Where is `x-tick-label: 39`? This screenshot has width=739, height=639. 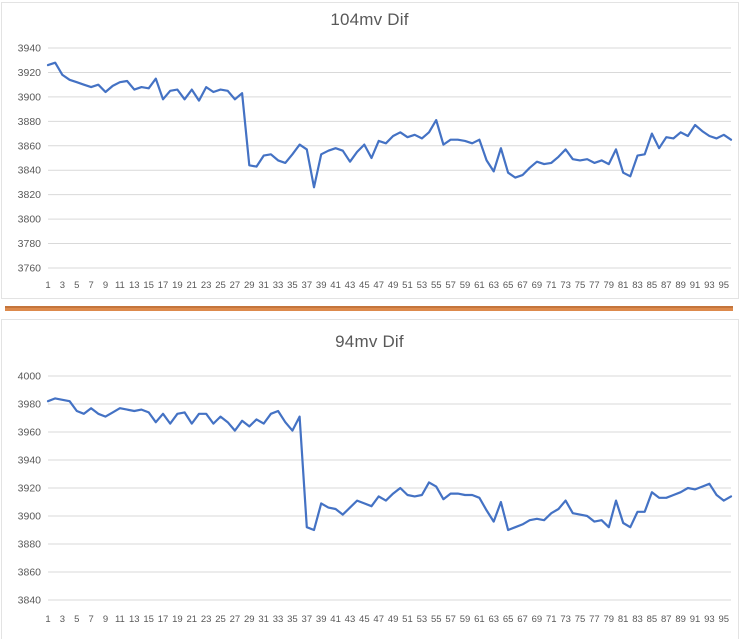 x-tick-label: 39 is located at coordinates (321, 619).